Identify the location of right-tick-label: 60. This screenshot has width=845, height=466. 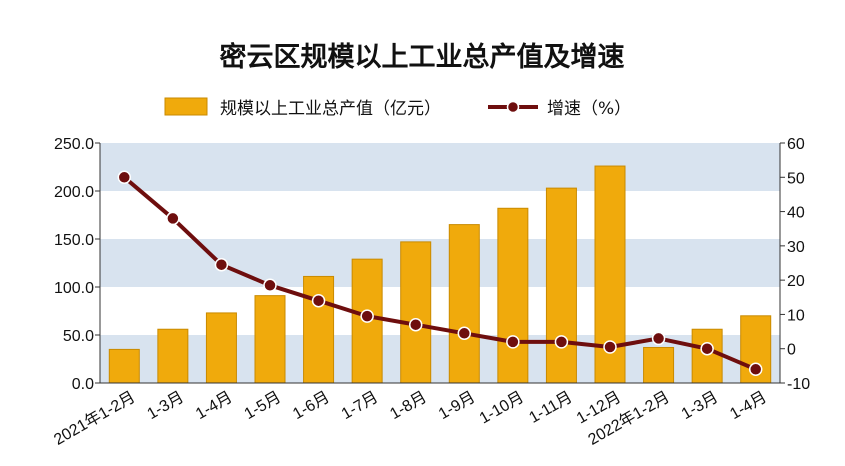
(796, 144).